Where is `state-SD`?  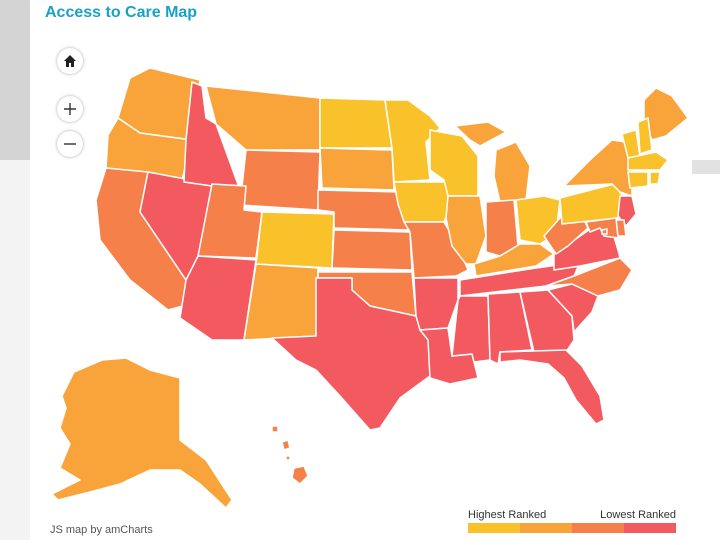 state-SD is located at coordinates (357, 169).